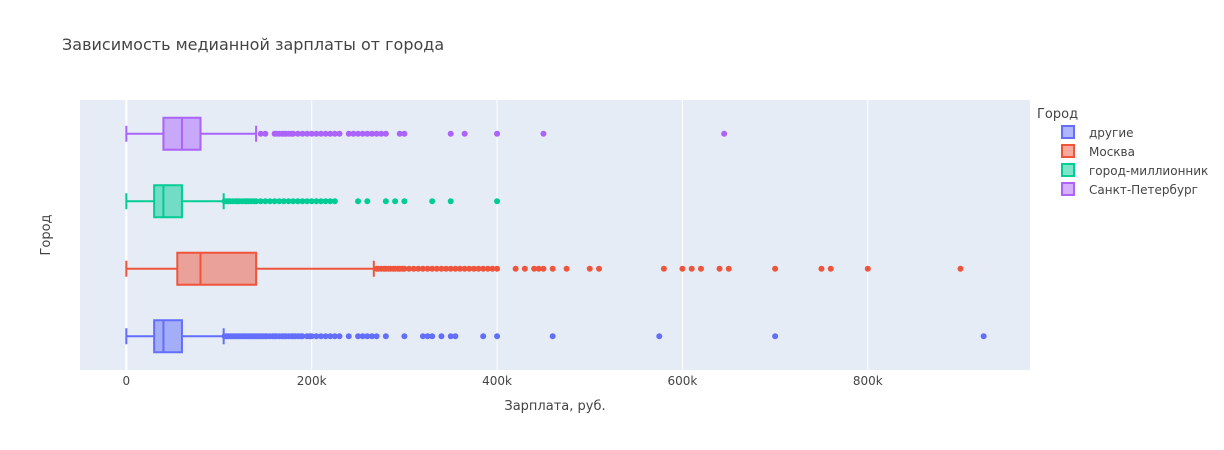 The image size is (1224, 450). What do you see at coordinates (1097, 132) in the screenshot?
I see `legend-item: другие` at bounding box center [1097, 132].